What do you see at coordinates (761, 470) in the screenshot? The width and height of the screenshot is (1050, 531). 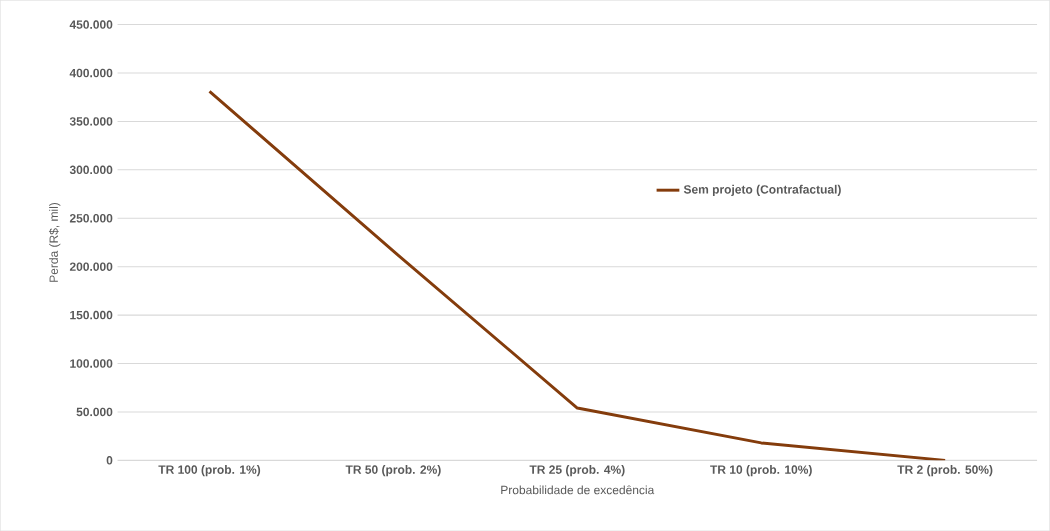 I see `x-tick-label: TR 10 (prob. 10%)` at bounding box center [761, 470].